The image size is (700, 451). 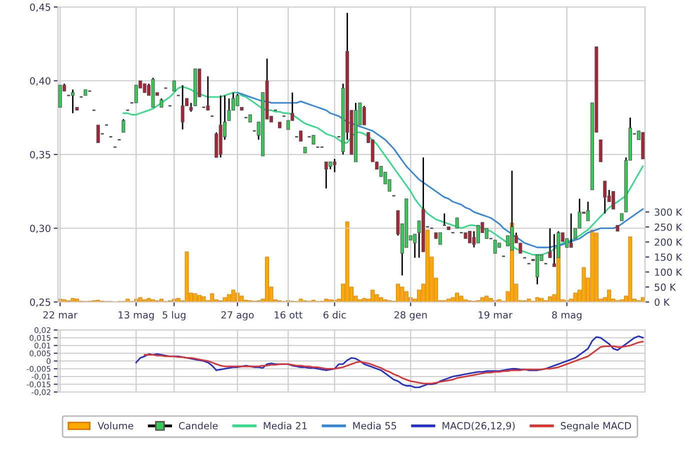 What do you see at coordinates (668, 212) in the screenshot?
I see `y2-tick-label: 300 K` at bounding box center [668, 212].